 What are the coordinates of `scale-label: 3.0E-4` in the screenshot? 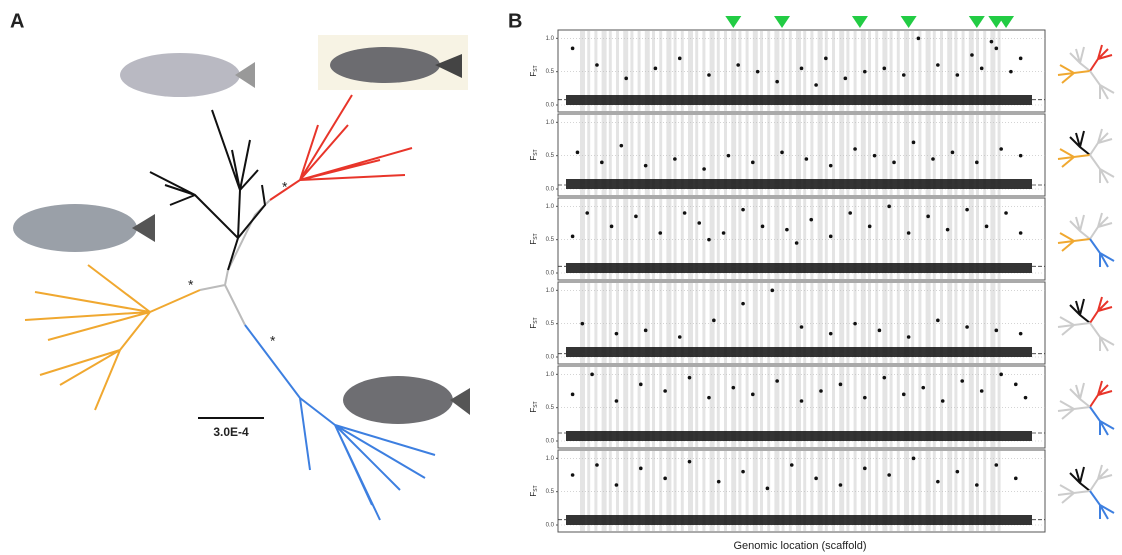 It's located at (231, 432).